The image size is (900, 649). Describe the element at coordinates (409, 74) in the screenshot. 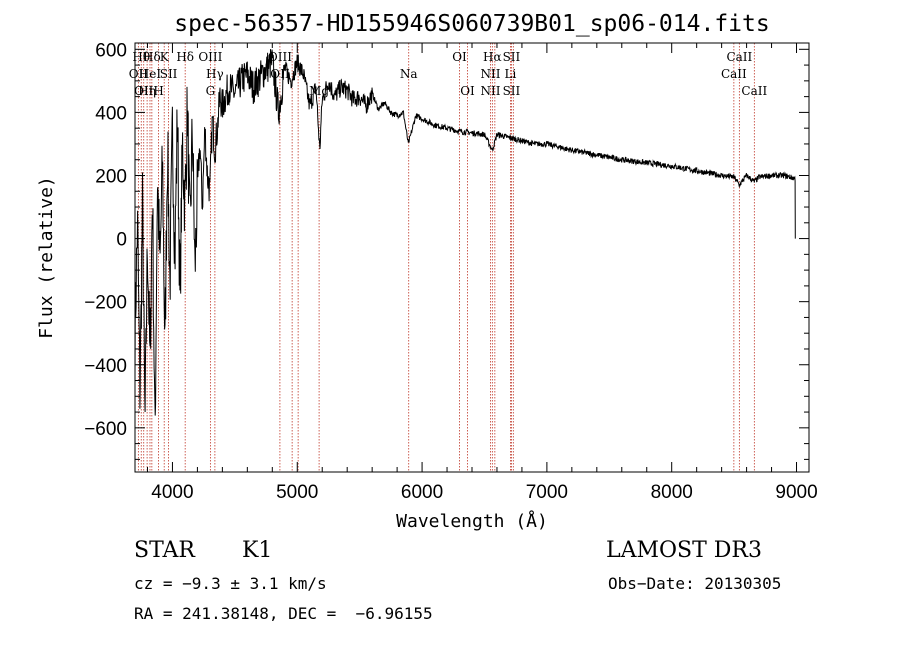

I see `line-marker-label: Na` at that location.